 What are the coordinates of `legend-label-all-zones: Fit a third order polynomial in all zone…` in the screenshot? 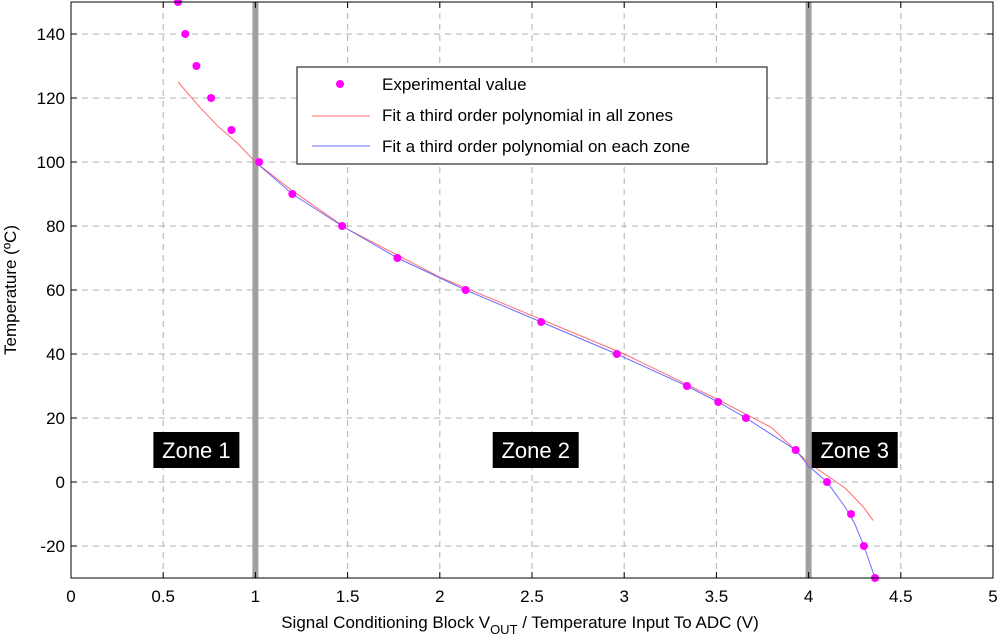 It's located at (527, 115).